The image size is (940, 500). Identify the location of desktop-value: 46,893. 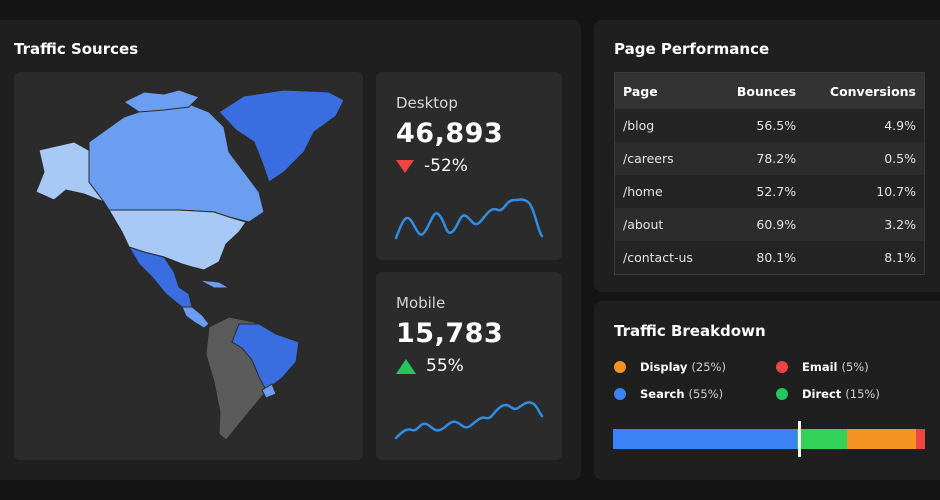
(450, 133).